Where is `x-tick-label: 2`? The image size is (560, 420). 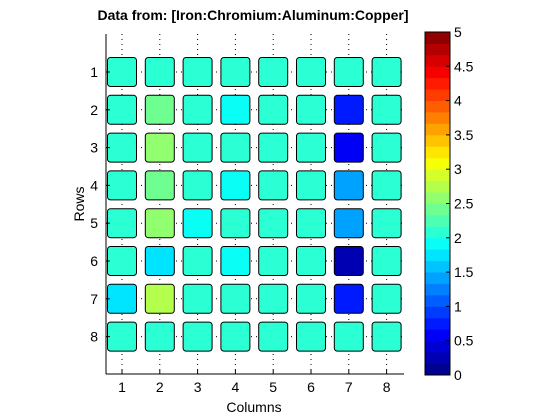 x-tick-label: 2 is located at coordinates (160, 387).